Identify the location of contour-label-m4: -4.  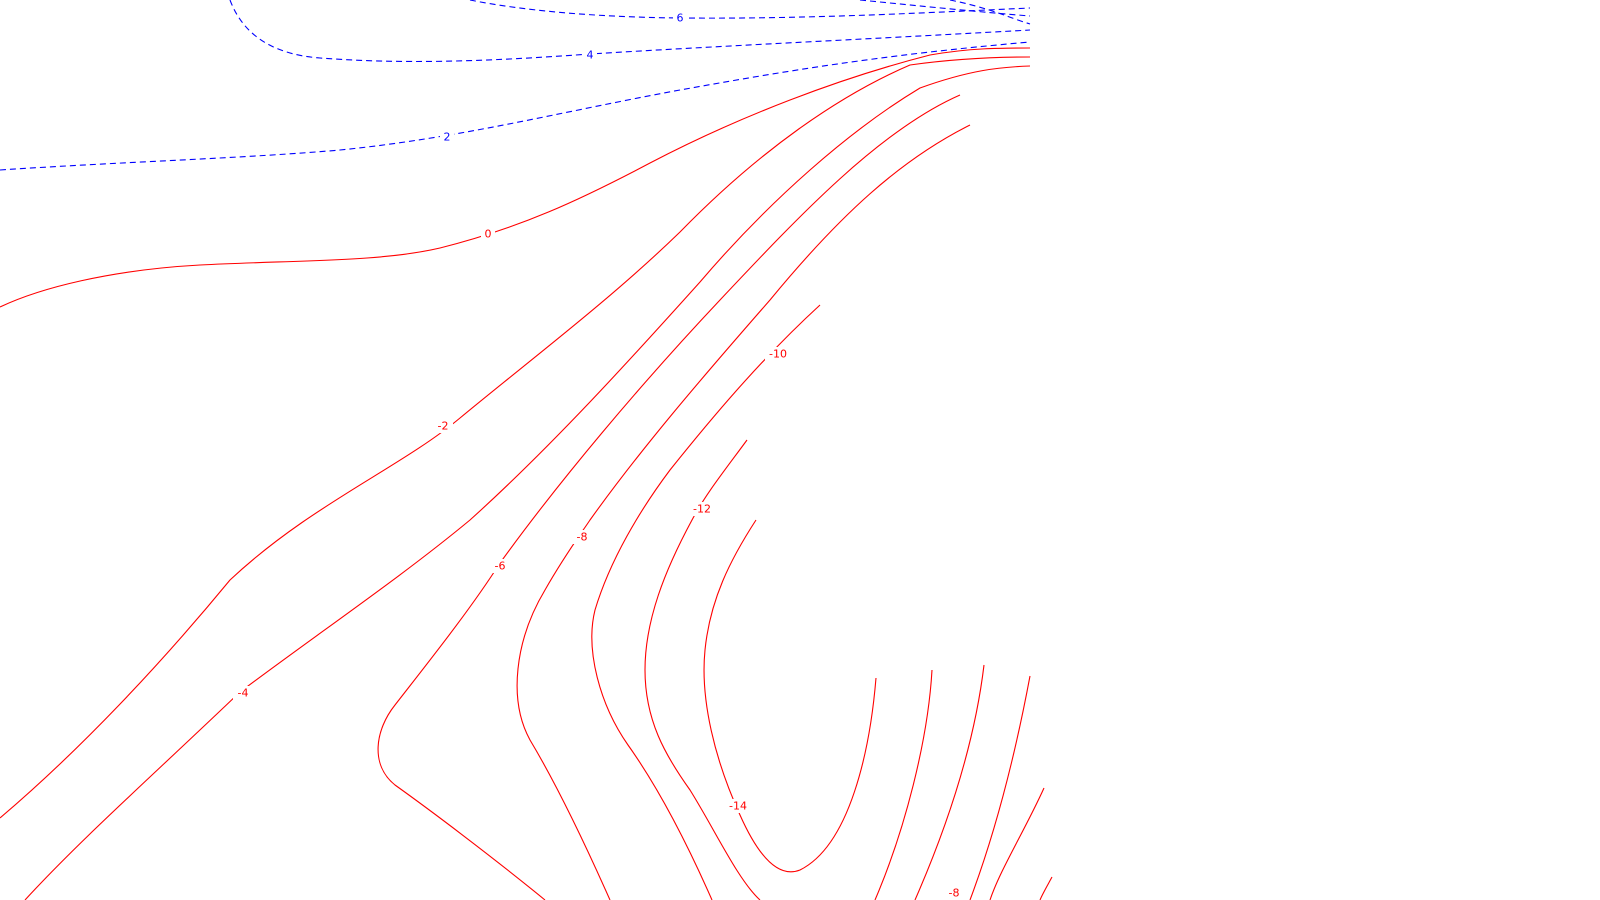
(243, 693).